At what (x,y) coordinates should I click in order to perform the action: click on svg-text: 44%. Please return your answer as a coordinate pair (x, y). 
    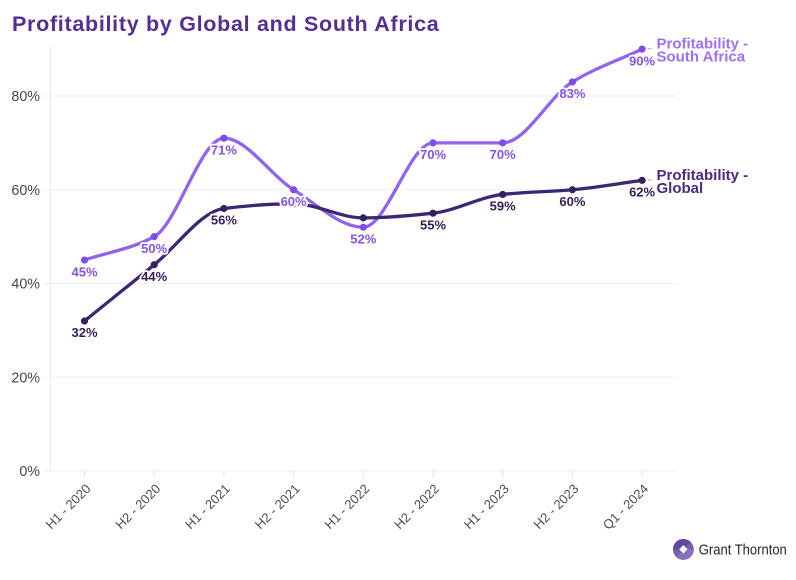
    Looking at the image, I should click on (154, 276).